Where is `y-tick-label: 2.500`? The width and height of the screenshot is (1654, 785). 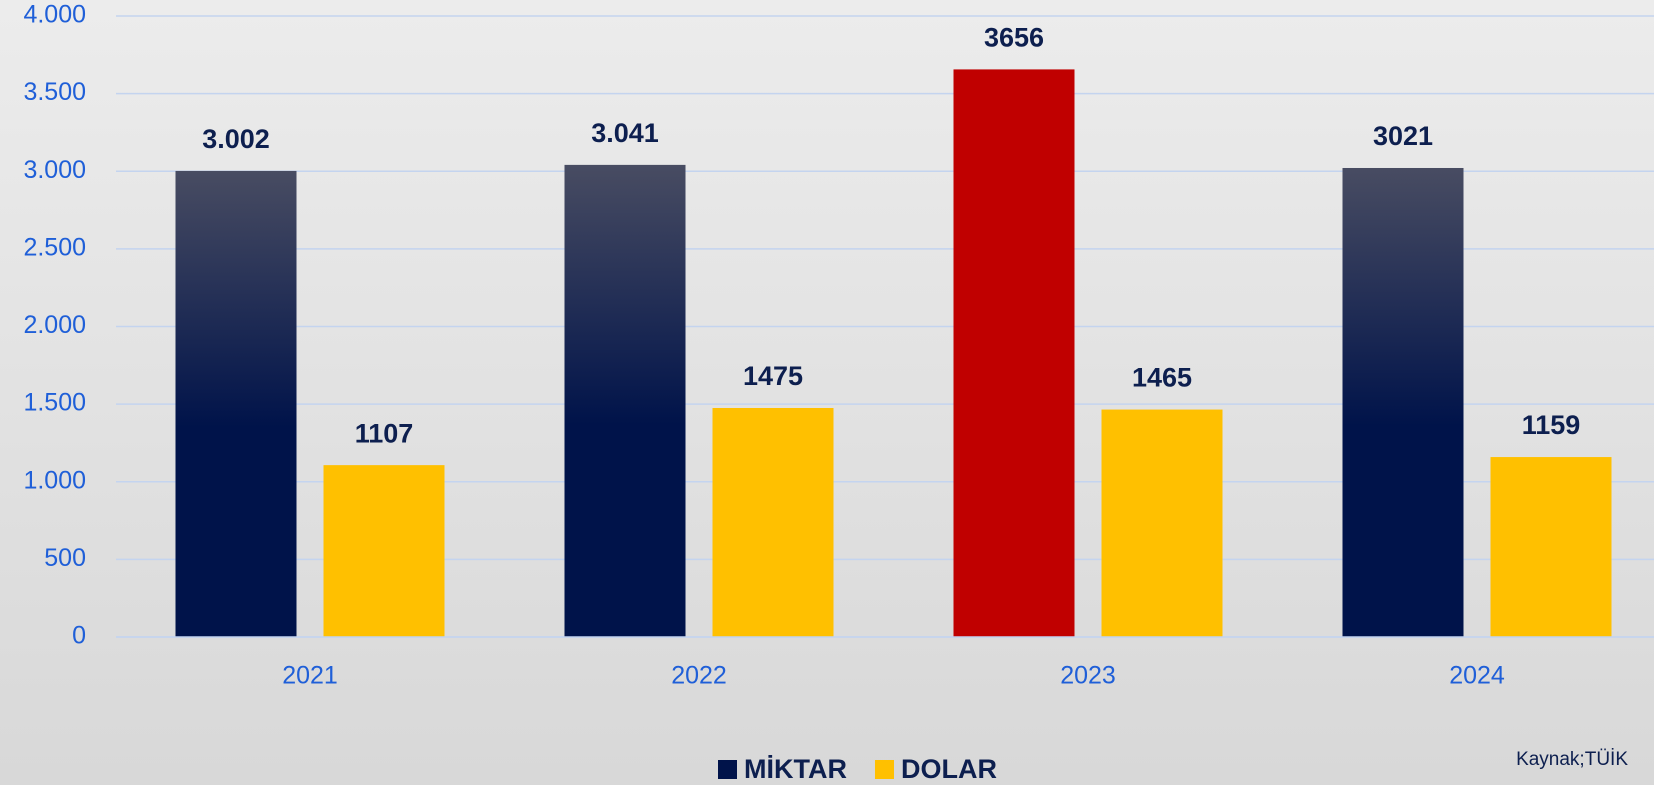 y-tick-label: 2.500 is located at coordinates (54, 247).